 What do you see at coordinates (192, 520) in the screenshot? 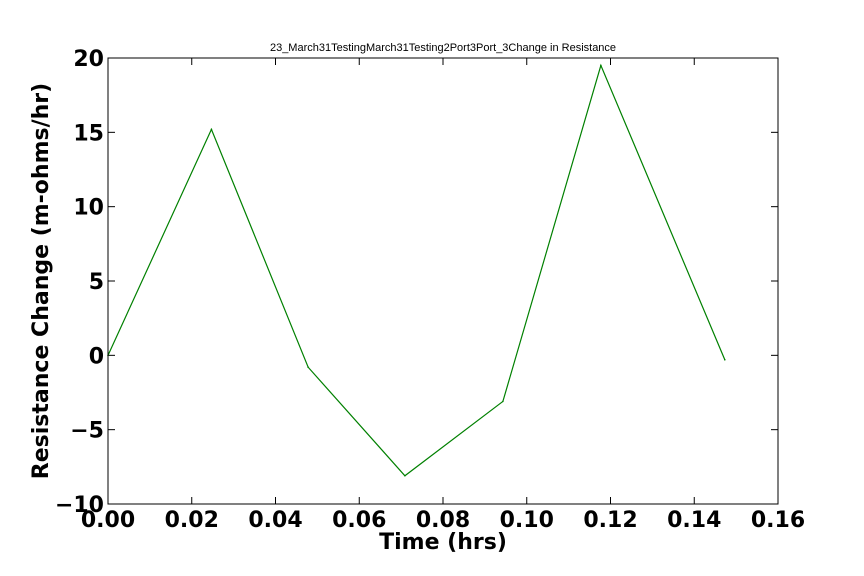
I see `x-tick-label: 0.02` at bounding box center [192, 520].